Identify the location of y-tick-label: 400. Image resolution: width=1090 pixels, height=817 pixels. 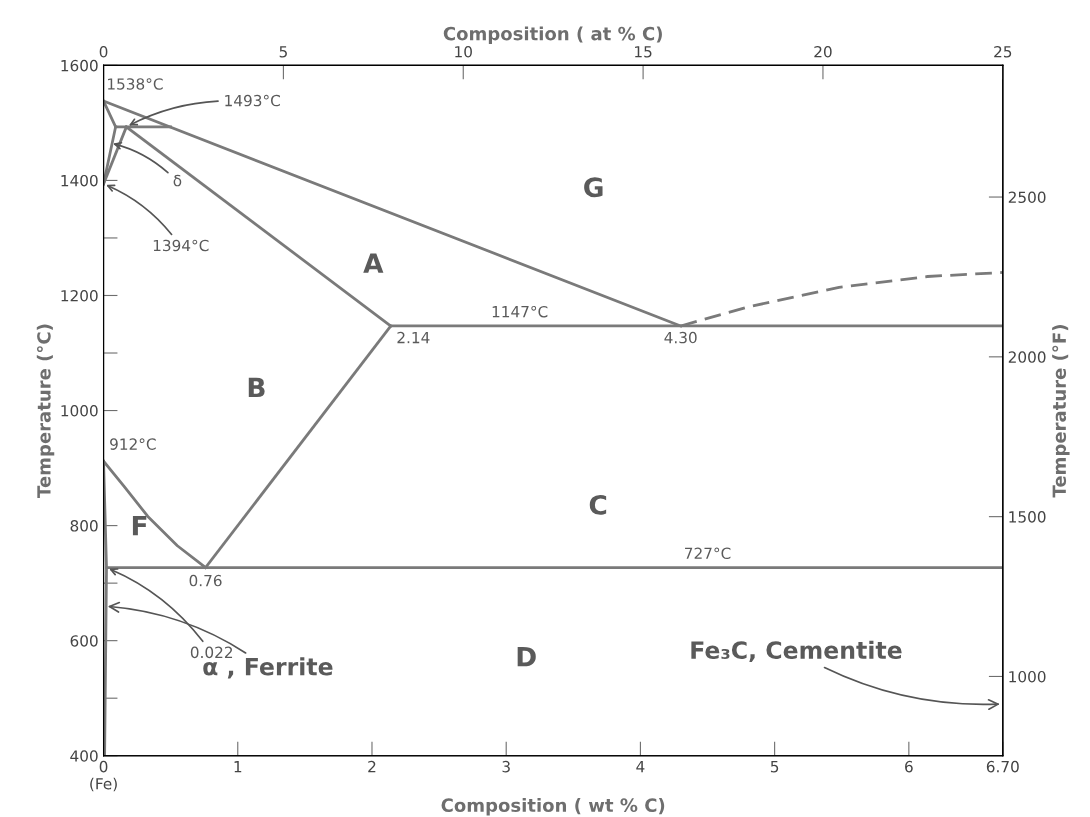
(84, 756).